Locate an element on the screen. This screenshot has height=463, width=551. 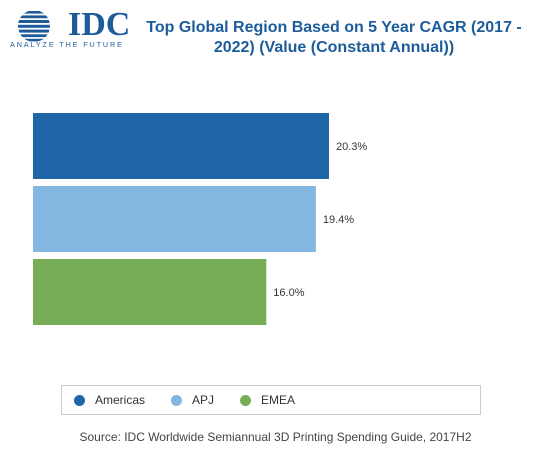
legend-marker-americas is located at coordinates (79, 400).